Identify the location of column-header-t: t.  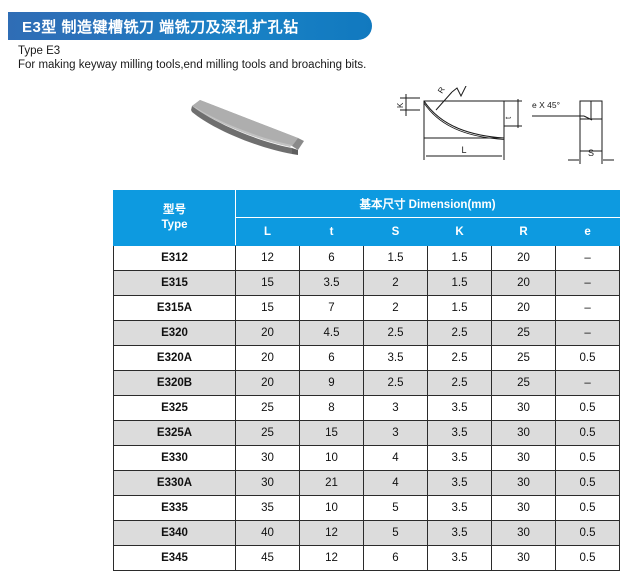
(331, 231).